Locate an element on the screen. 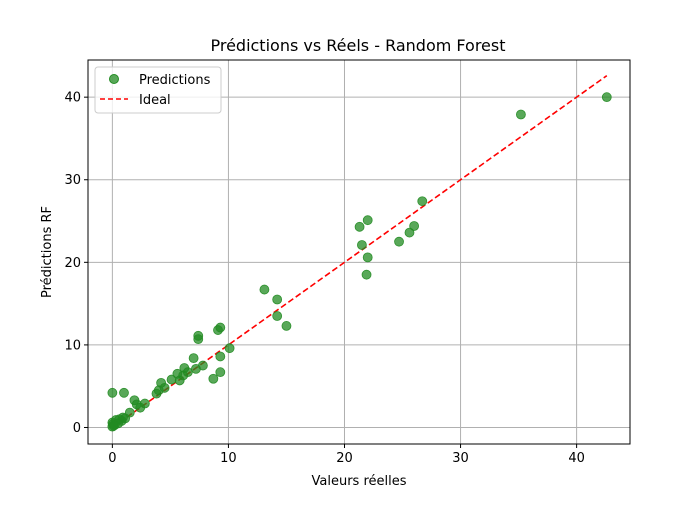 The width and height of the screenshot is (700, 505). legend-predictions-marker is located at coordinates (114, 79).